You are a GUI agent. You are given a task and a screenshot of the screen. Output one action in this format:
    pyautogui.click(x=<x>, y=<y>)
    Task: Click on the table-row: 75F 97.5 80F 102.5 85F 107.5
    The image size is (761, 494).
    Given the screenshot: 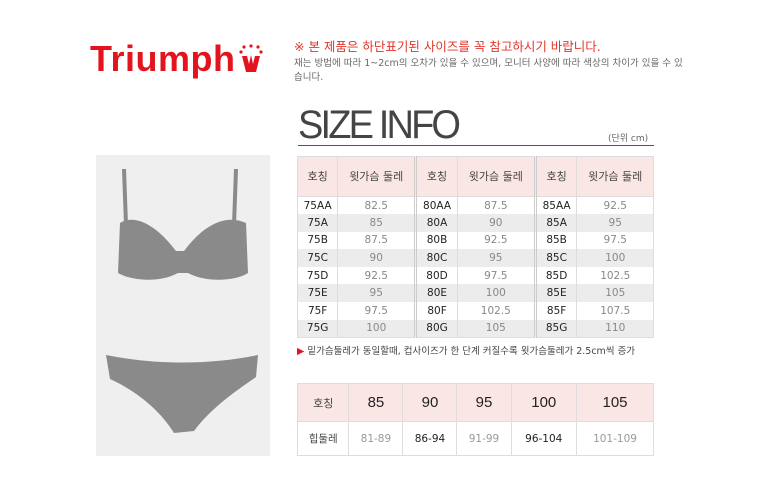 What is the action you would take?
    pyautogui.click(x=475, y=311)
    